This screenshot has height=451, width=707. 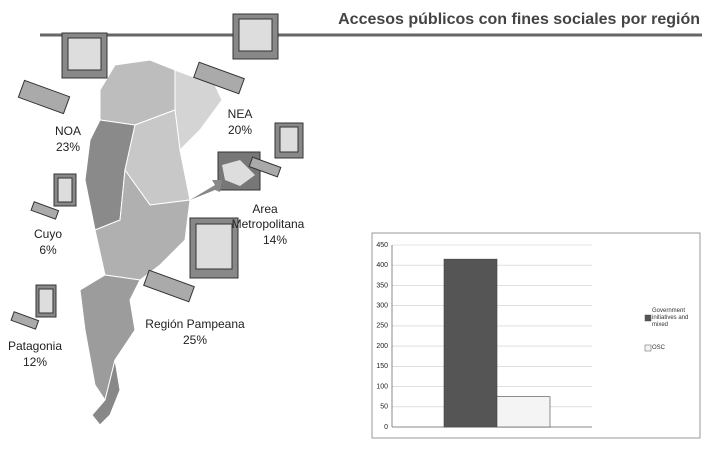 What do you see at coordinates (265, 209) in the screenshot?
I see `region-name: Area` at bounding box center [265, 209].